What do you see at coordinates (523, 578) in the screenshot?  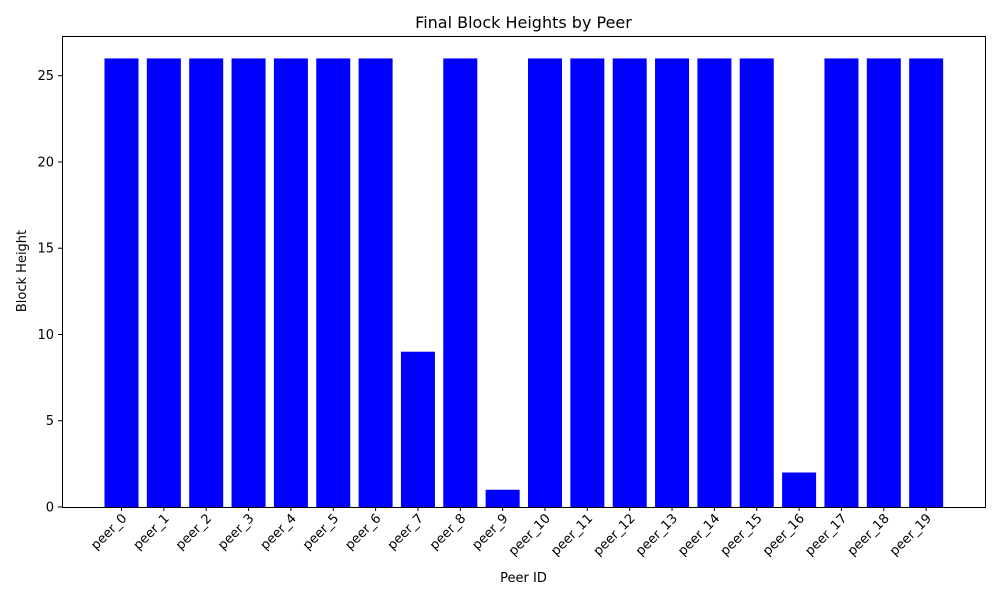 I see `x-axis-label: Peer ID` at bounding box center [523, 578].